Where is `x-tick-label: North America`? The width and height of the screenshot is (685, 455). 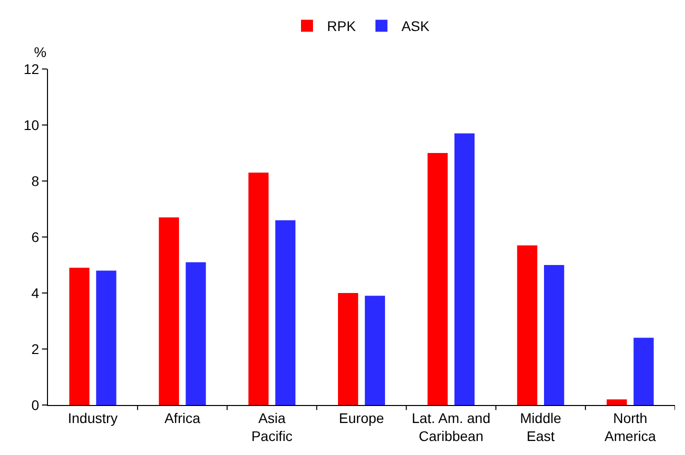
x-tick-label: North America is located at coordinates (630, 427).